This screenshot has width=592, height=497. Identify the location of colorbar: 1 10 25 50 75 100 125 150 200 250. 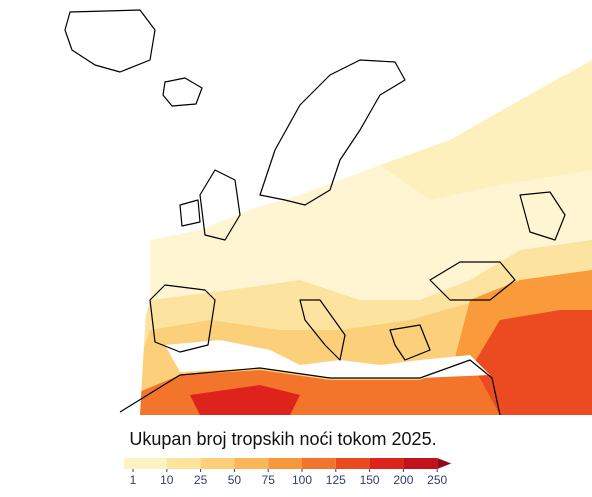
(288, 472).